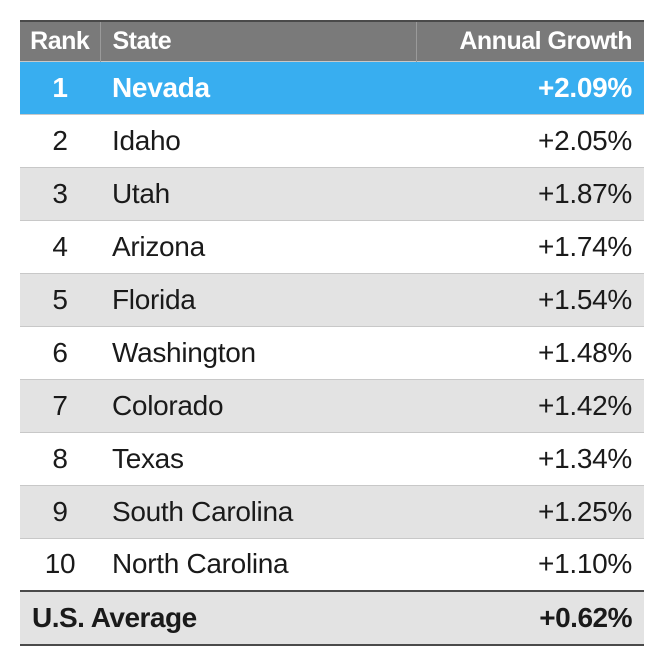 This screenshot has height=655, width=660. I want to click on table-row: 6 Washington +1.48%, so click(332, 352).